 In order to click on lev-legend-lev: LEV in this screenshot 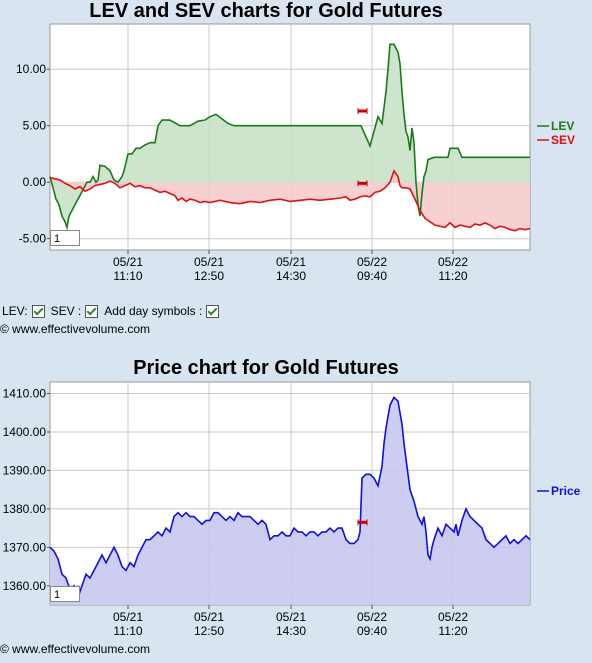, I will do `click(562, 126)`.